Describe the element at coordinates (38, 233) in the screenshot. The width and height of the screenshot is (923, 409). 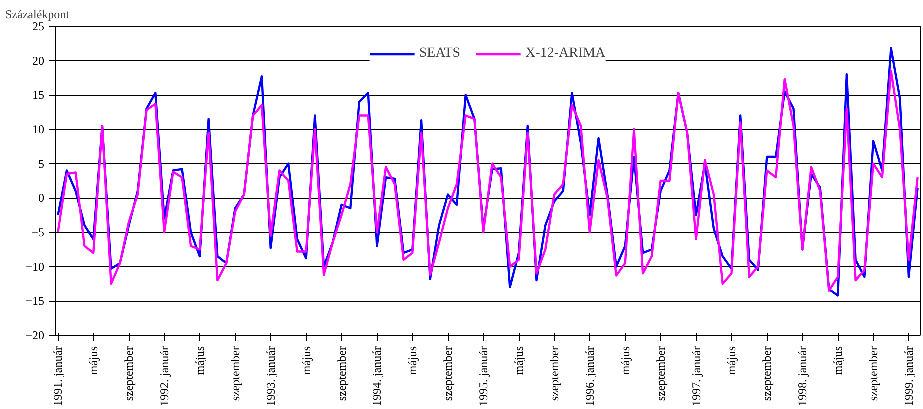
I see `y-tick-label: −5` at that location.